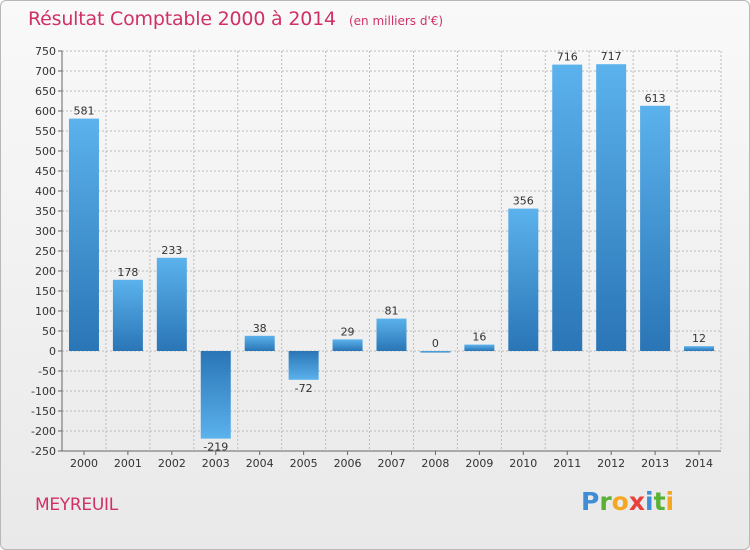  I want to click on value-label-2010: 356, so click(523, 201).